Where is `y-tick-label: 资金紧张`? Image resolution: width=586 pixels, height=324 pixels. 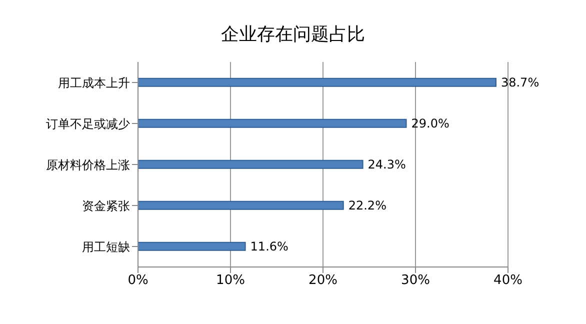 y-tick-label: 资金紧张 is located at coordinates (106, 205).